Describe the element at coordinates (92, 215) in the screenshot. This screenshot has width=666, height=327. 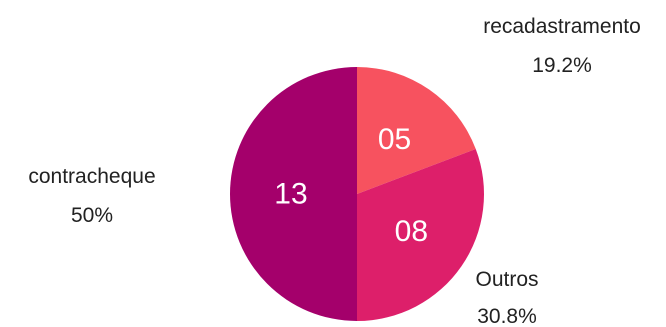
I see `slice-percent-contracheque: 50%` at that location.